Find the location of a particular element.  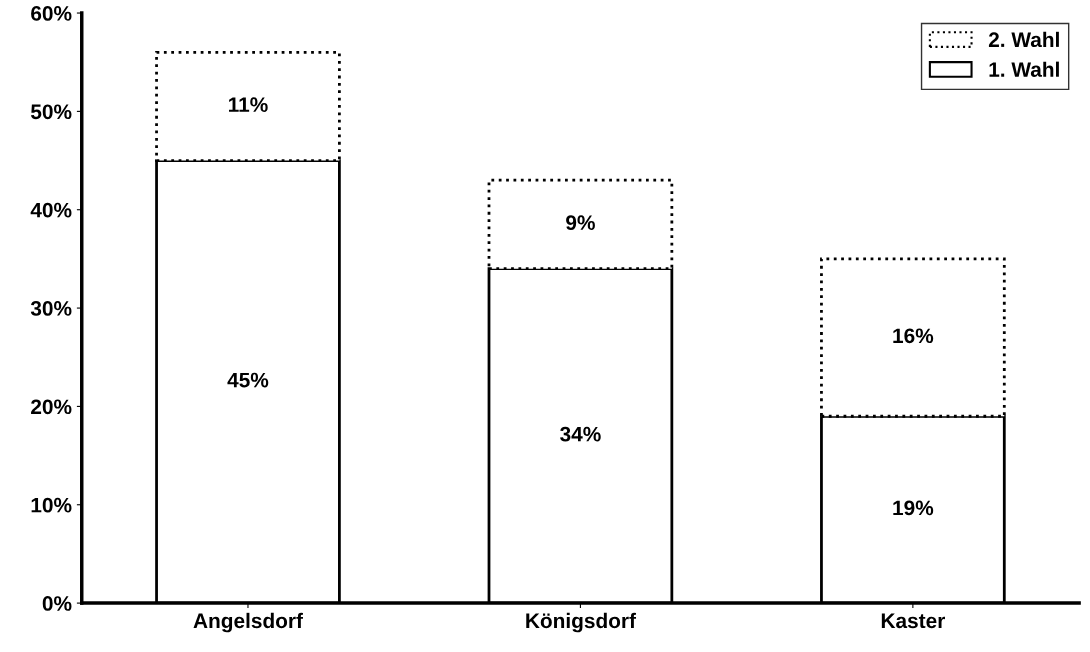

x-tick-label: Königsdorf is located at coordinates (581, 622).